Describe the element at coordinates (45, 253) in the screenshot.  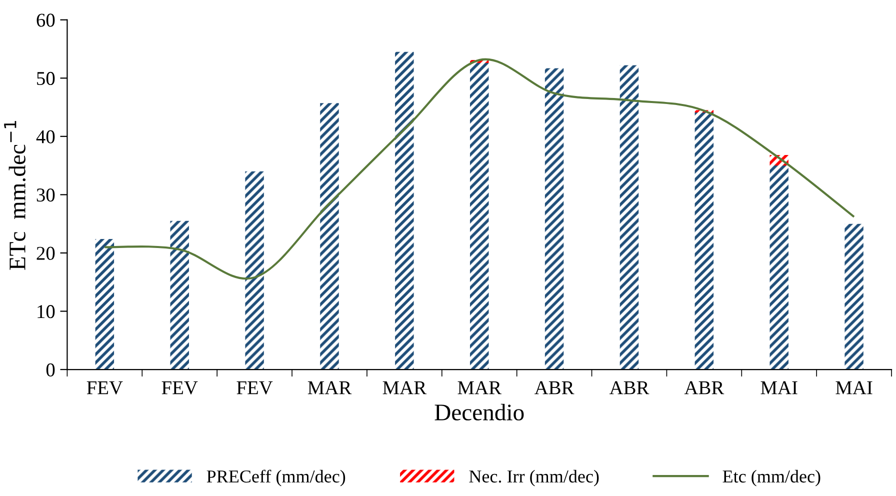
I see `y-tick-label: 20` at that location.